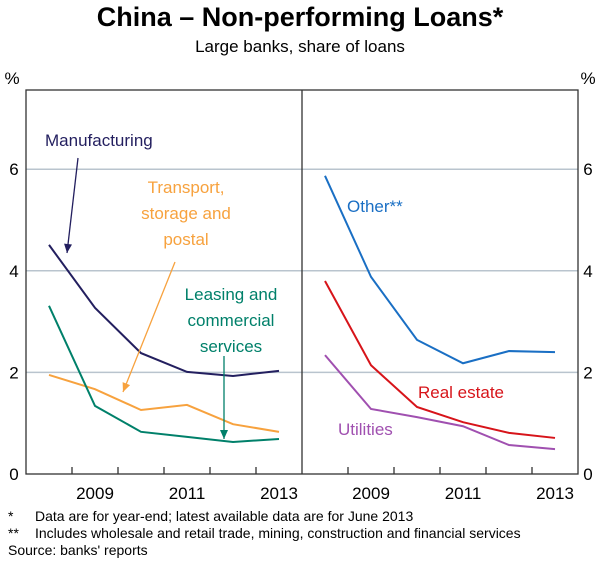 The image size is (600, 580). What do you see at coordinates (149, 327) in the screenshot?
I see `arrow-transport-line` at bounding box center [149, 327].